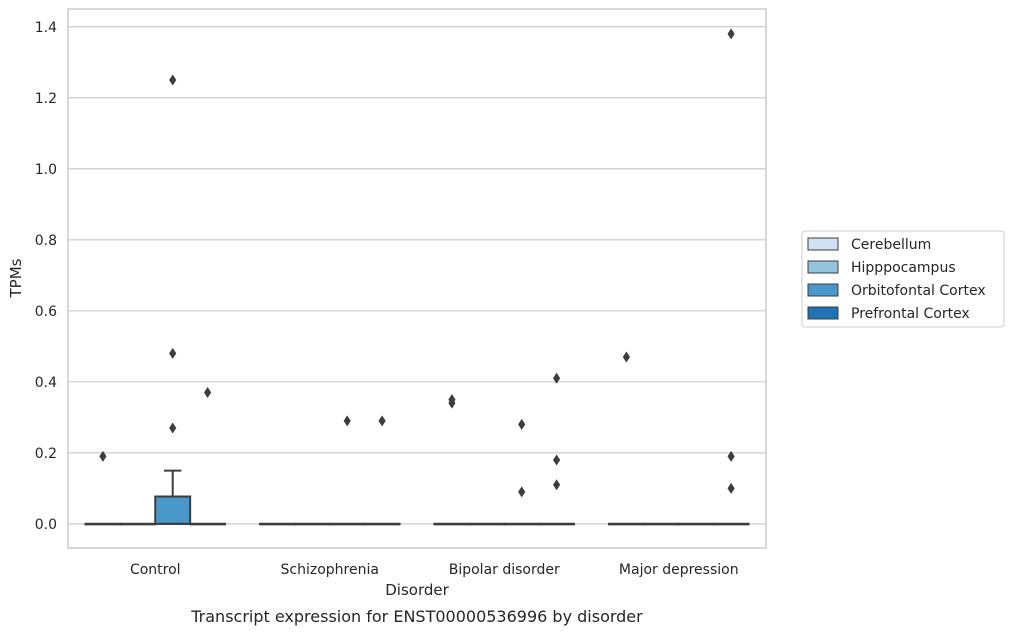 This screenshot has width=1014, height=634. Describe the element at coordinates (417, 497) in the screenshot. I see `box-plots` at that location.